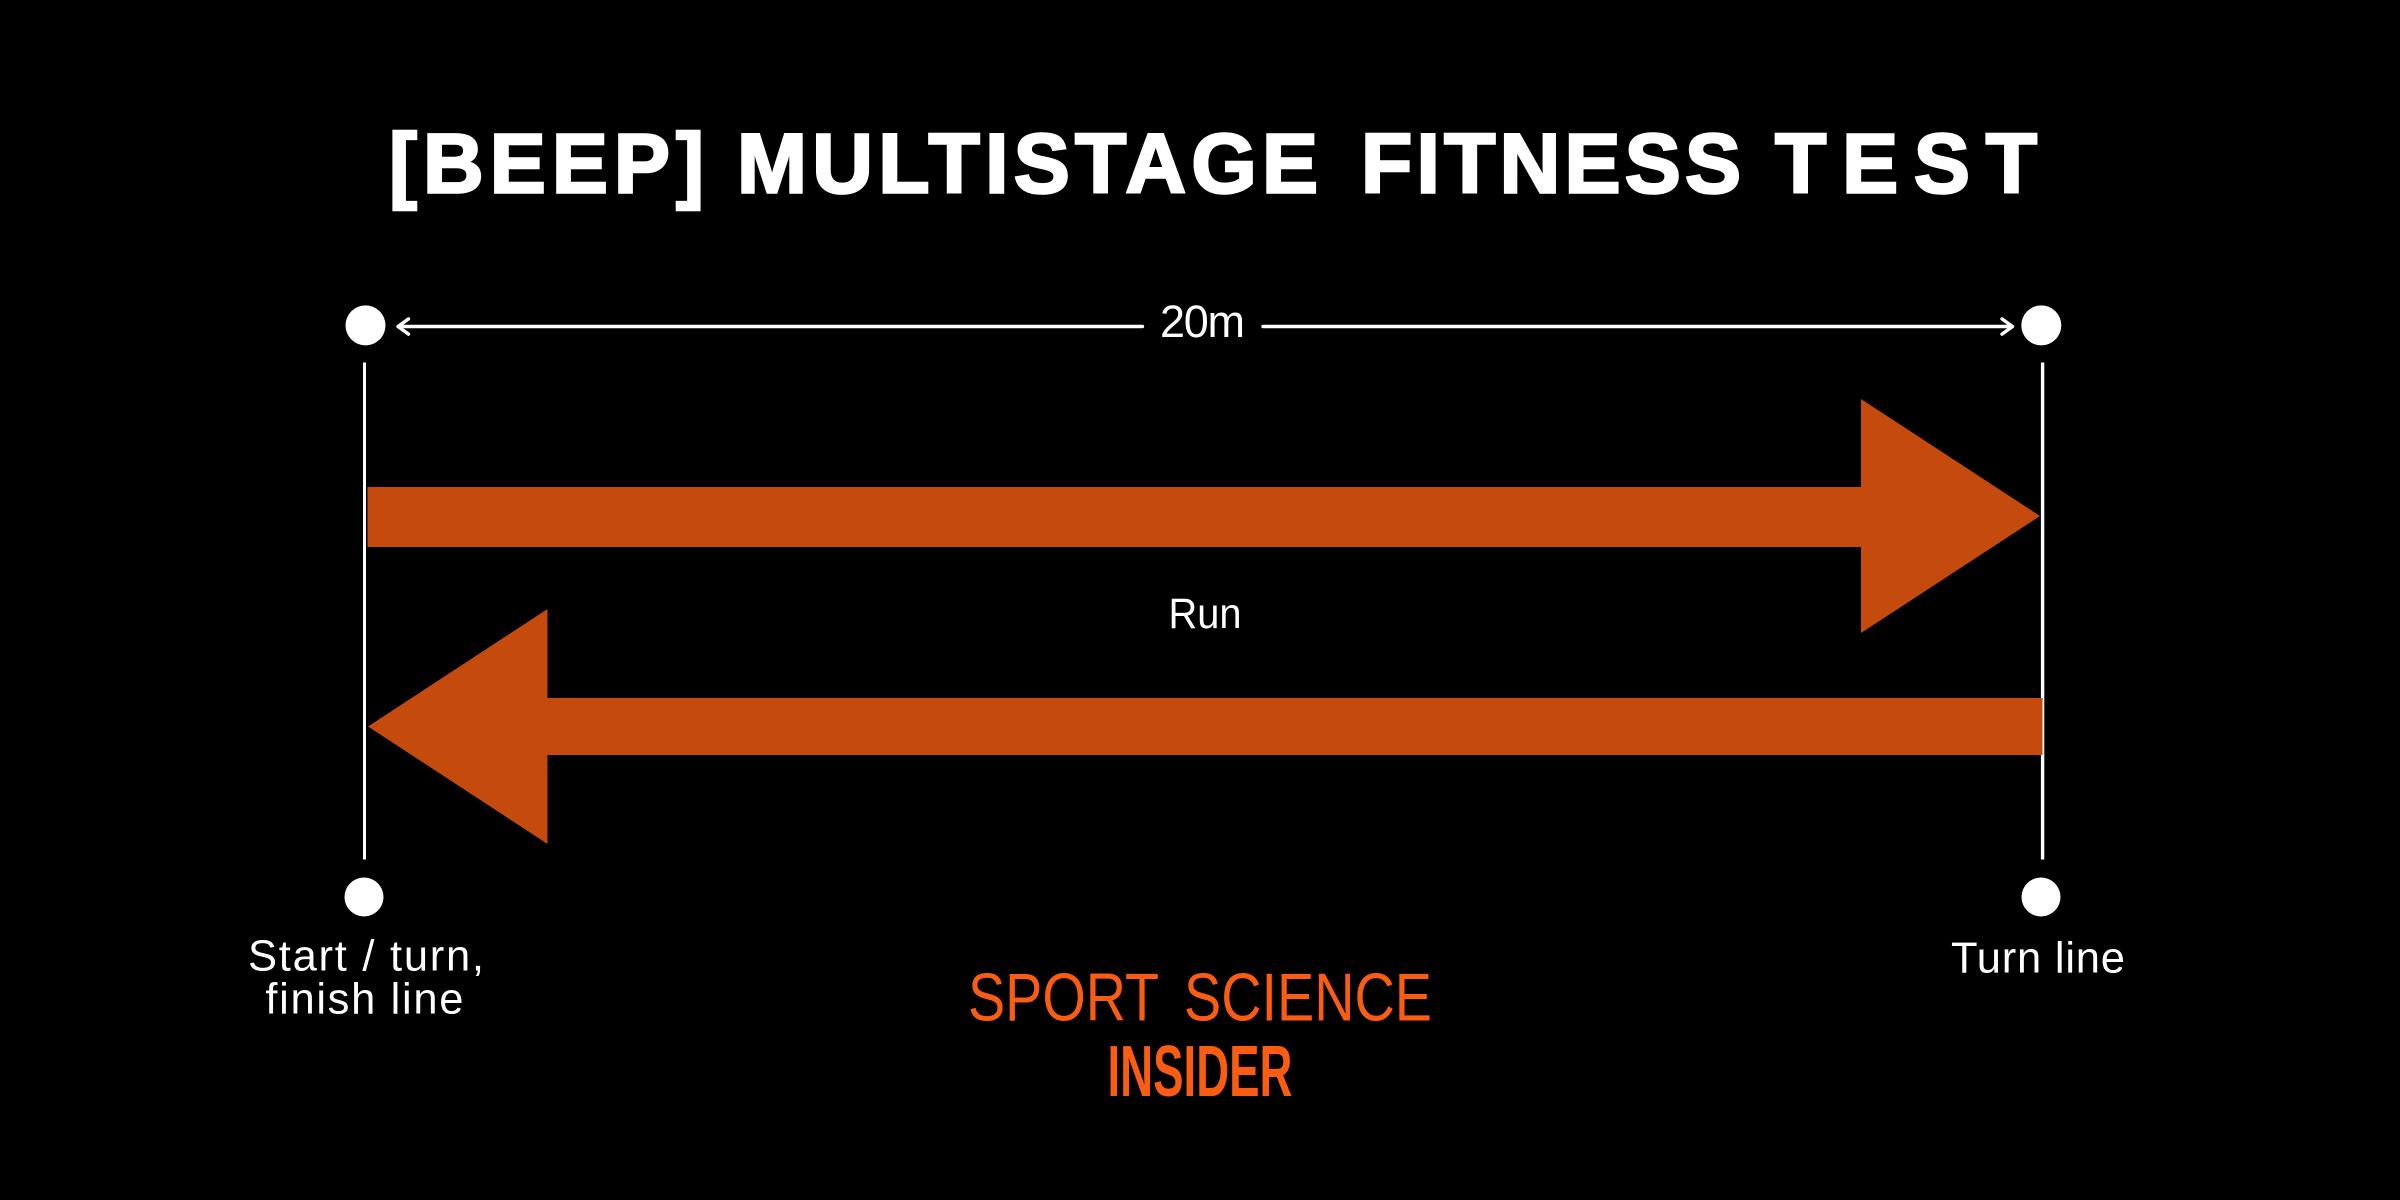  Describe the element at coordinates (2038, 959) in the screenshot. I see `svg-text: Turn line` at that location.